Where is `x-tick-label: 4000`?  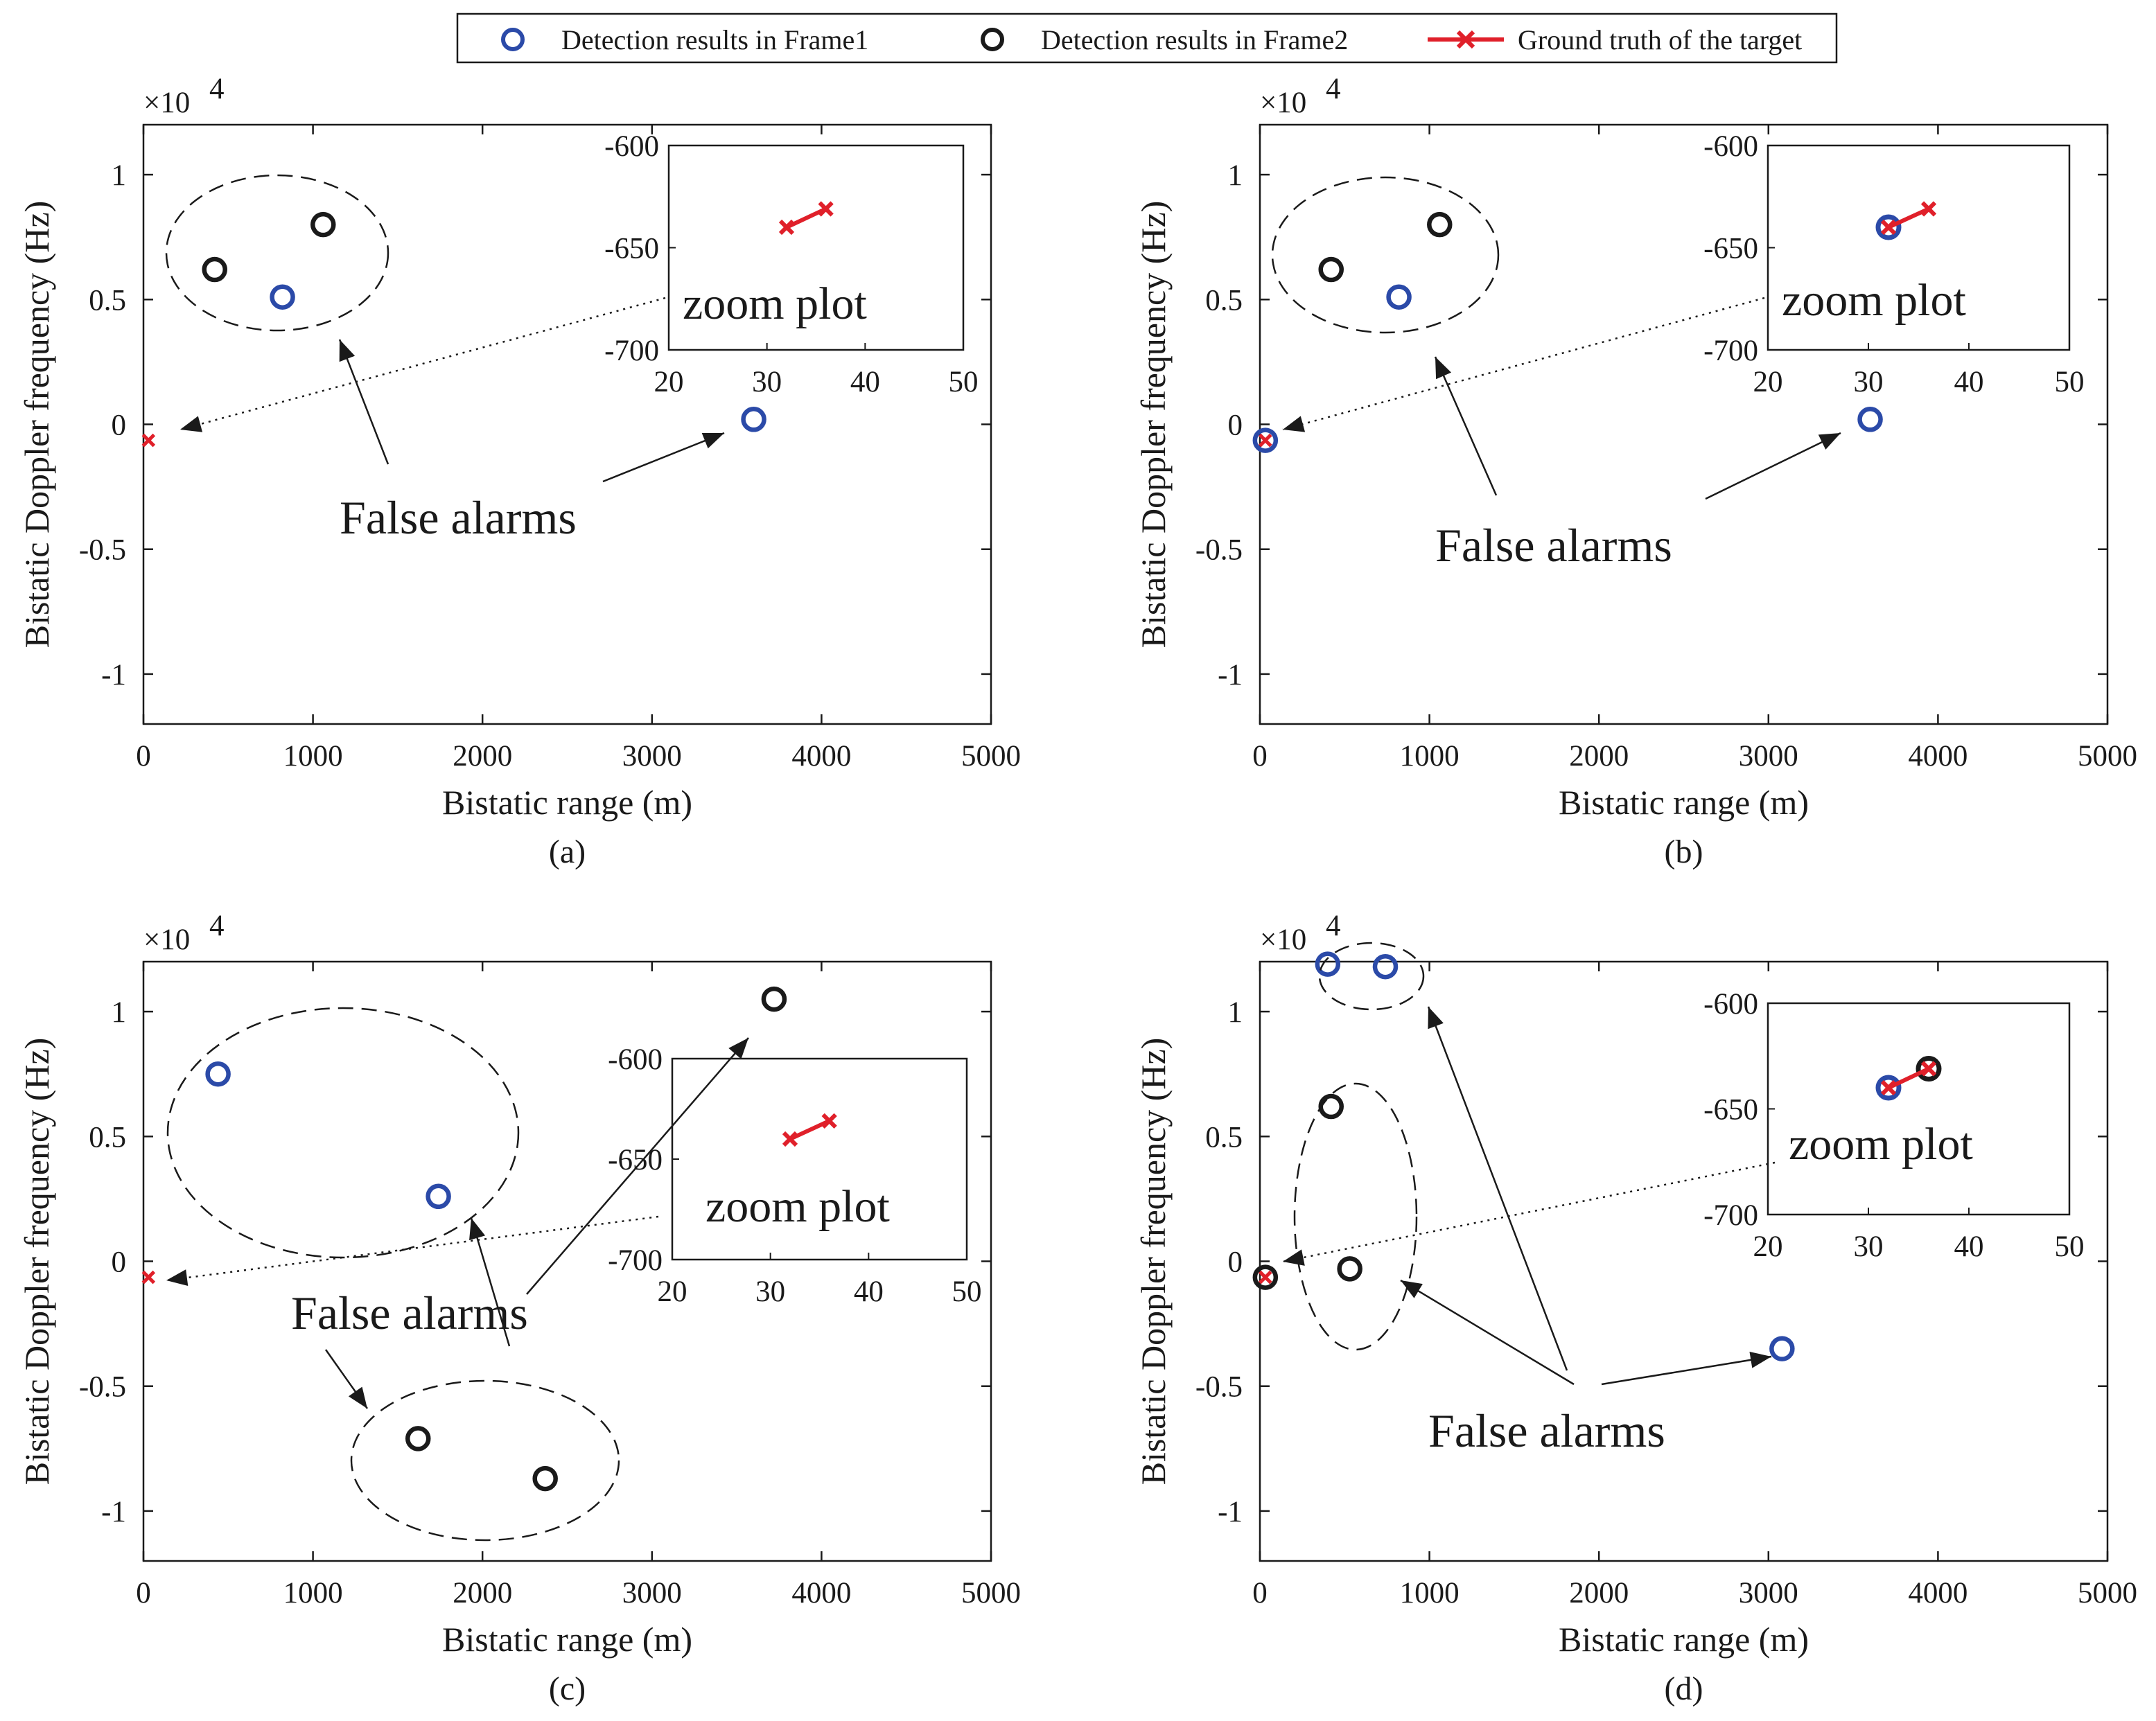 x-tick-label: 4000 is located at coordinates (1937, 1593).